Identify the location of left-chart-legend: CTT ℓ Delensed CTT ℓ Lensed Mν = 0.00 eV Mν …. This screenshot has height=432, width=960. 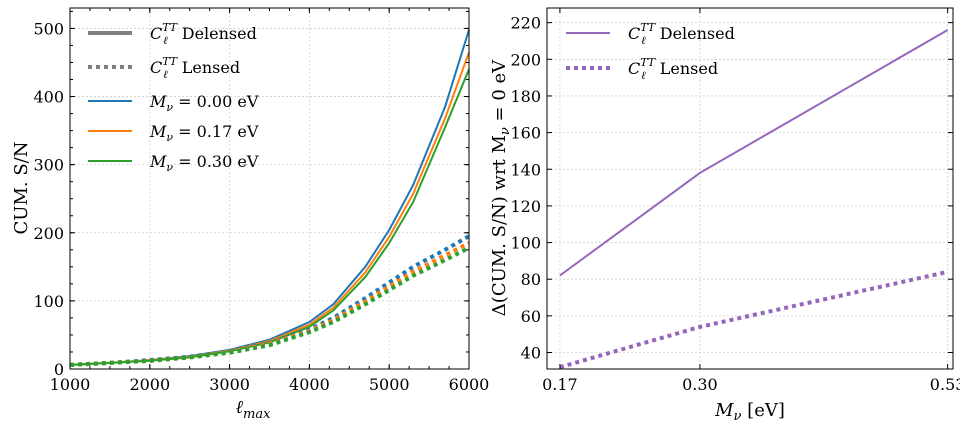
(173, 97).